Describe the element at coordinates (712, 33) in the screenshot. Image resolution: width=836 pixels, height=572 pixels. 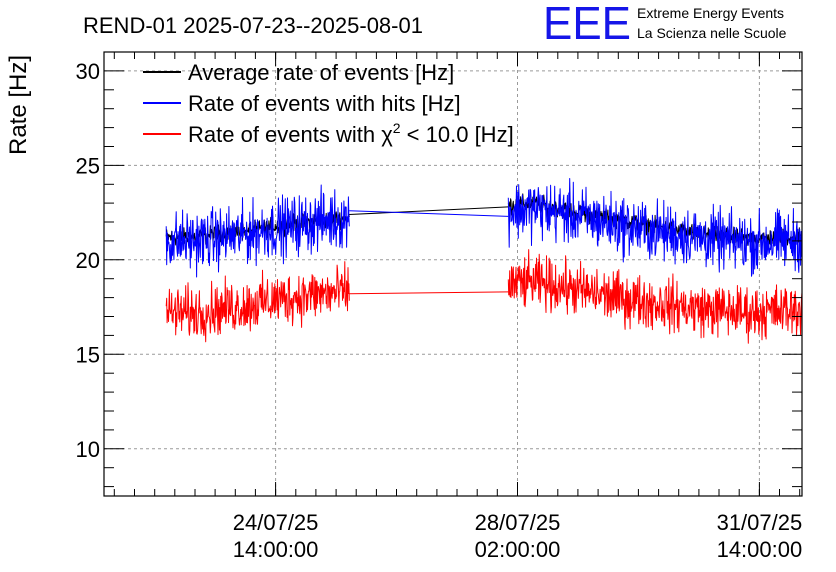
I see `logo-line-2: La Scienza nelle Scuole` at that location.